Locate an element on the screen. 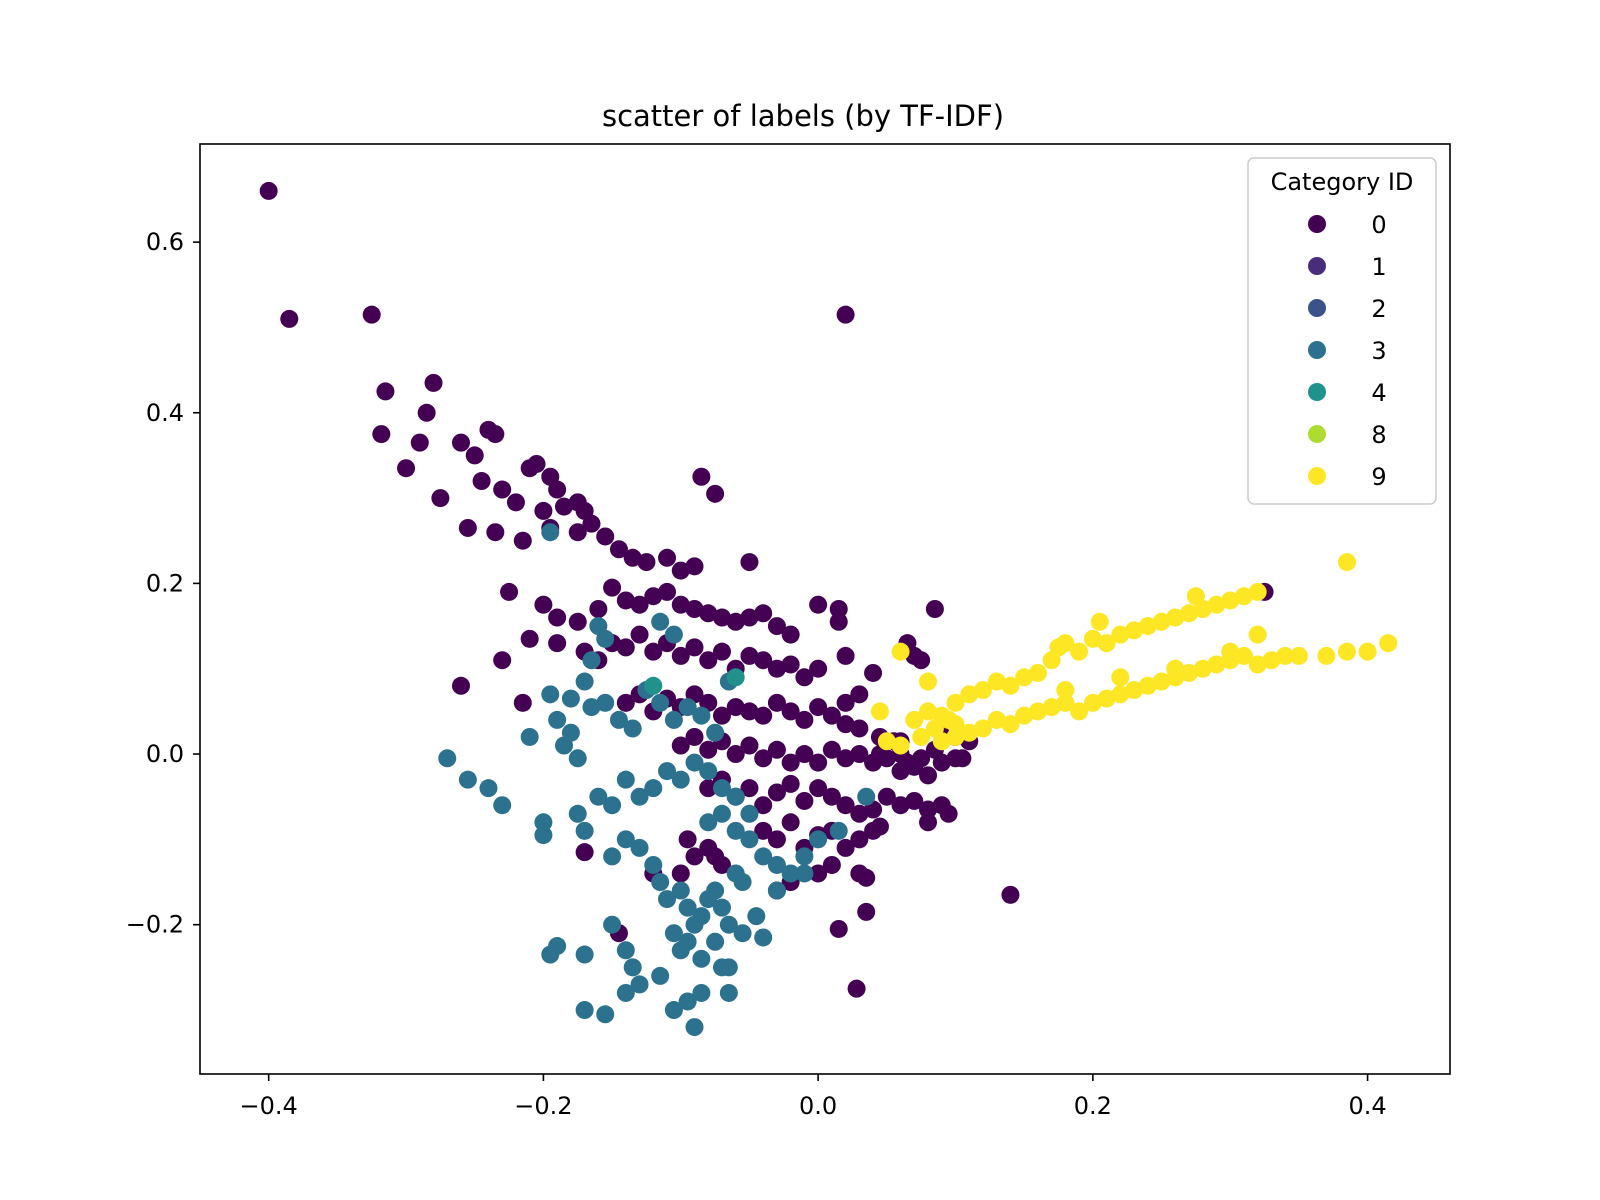  x-tick-label: −0.2 is located at coordinates (543, 1106).